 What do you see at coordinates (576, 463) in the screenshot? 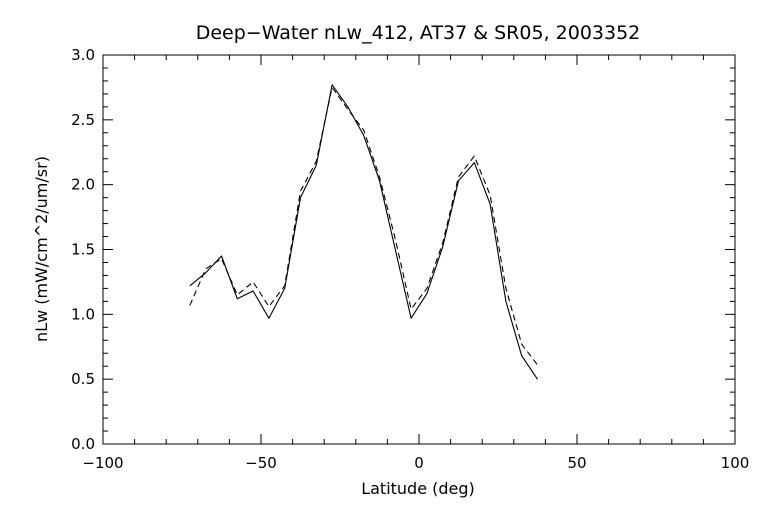
I see `x-tick-label: 50` at bounding box center [576, 463].